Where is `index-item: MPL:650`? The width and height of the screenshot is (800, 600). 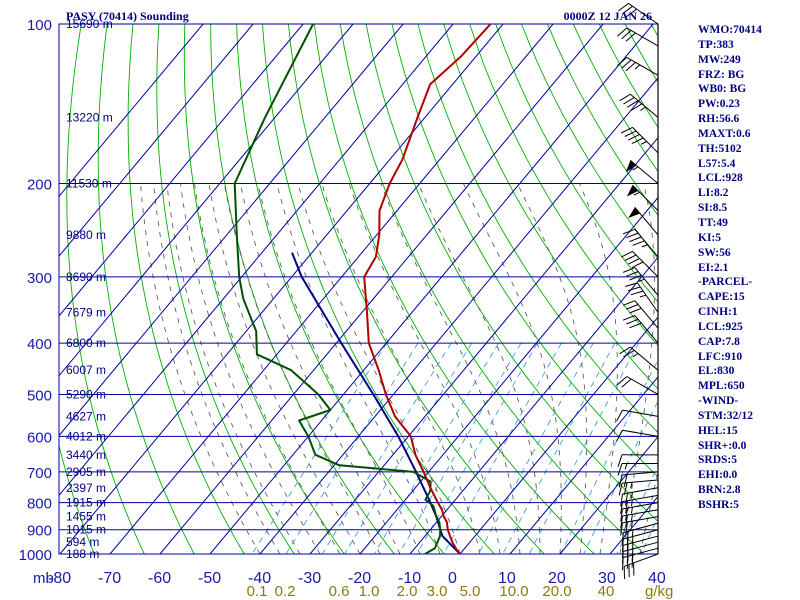
index-item: MPL:650 is located at coordinates (721, 386).